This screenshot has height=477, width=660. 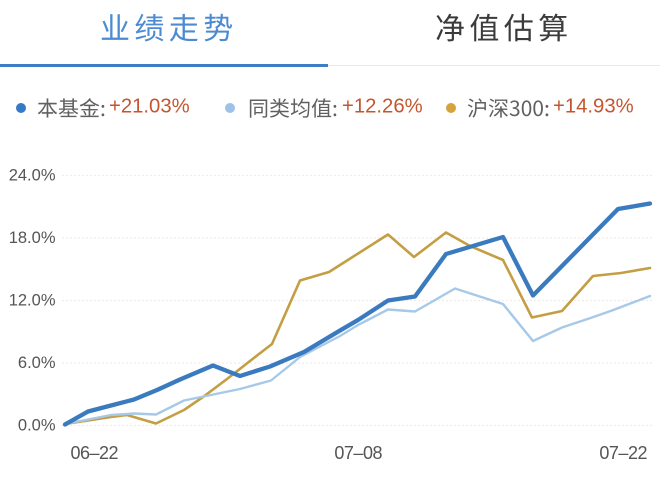 I want to click on svg-text: 0.0%, so click(x=37, y=426).